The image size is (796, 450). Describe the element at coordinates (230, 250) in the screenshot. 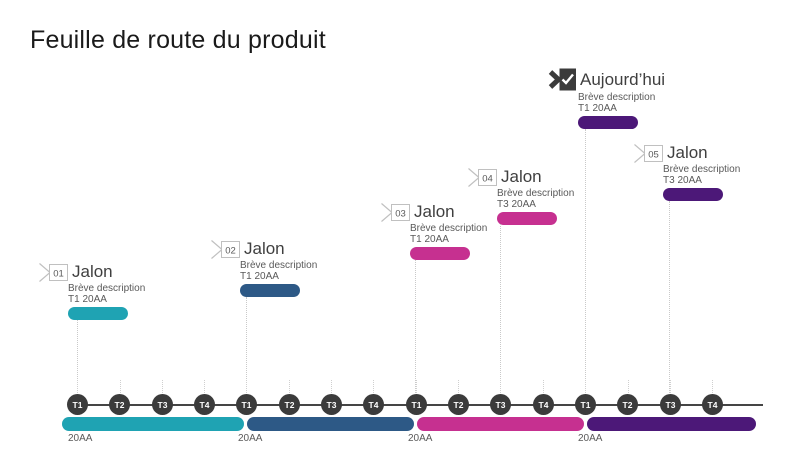

I see `milestone-number: 02` at that location.